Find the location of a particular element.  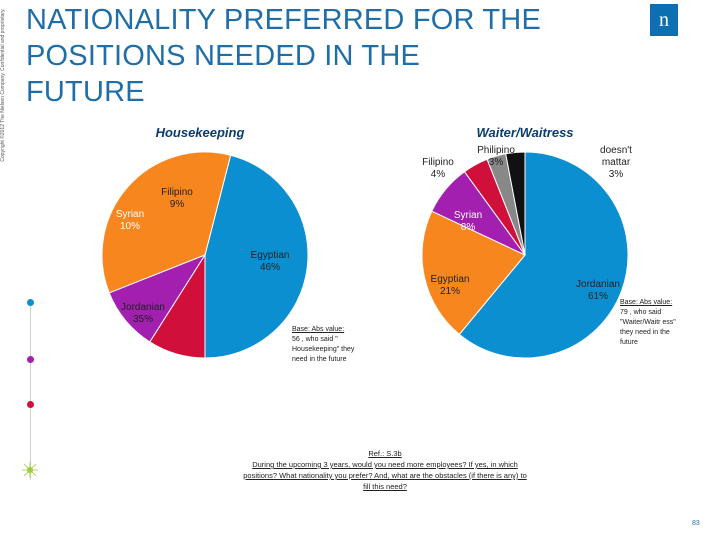

decor-dot-blue is located at coordinates (30, 302).